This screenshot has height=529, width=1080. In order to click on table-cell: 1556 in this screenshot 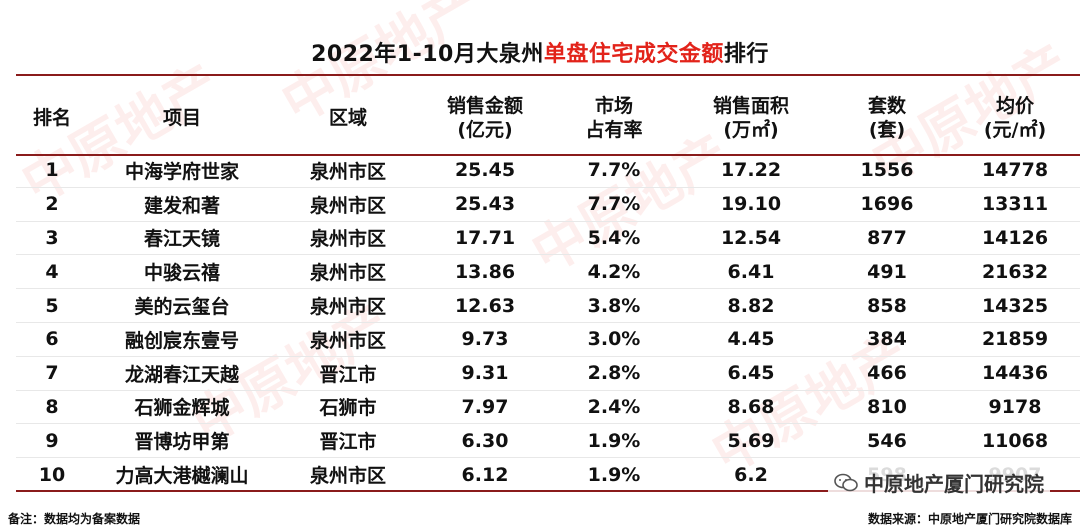, I will do `click(887, 171)`.